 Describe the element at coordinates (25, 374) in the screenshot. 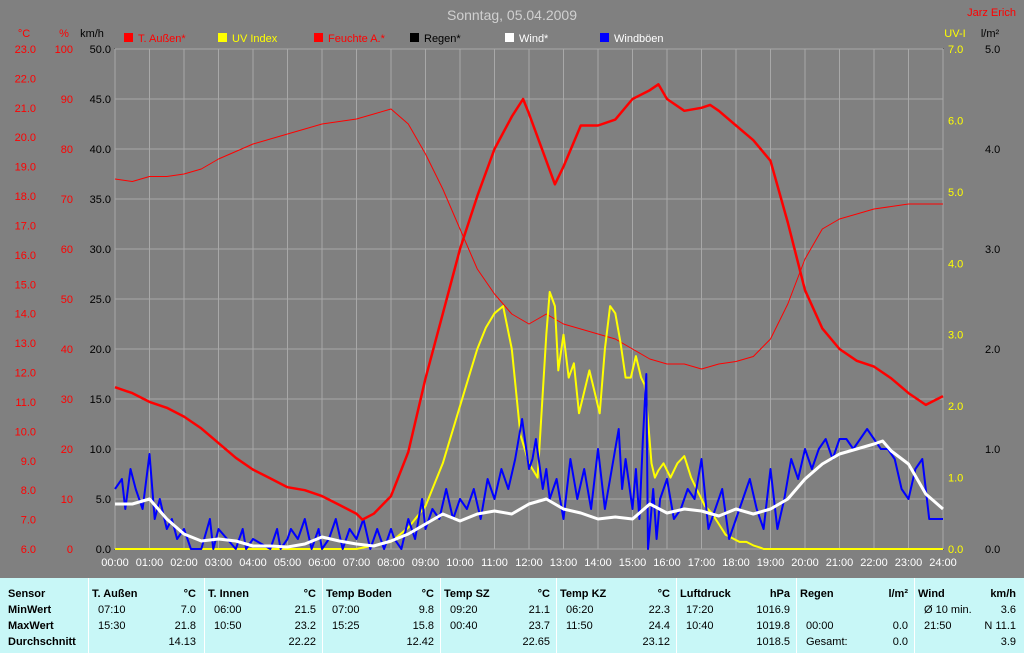

I see `axis-tick-label: 12.0` at that location.